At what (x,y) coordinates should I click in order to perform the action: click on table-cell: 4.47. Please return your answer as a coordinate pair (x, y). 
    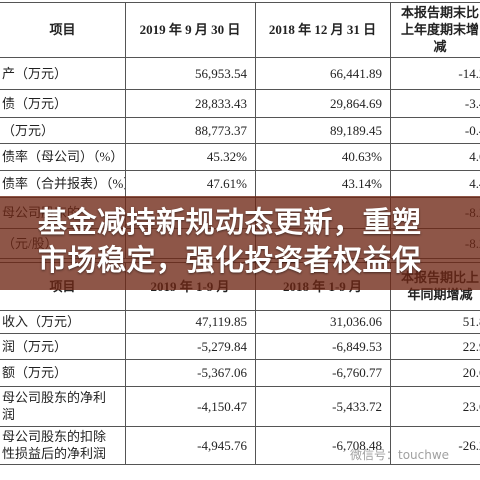
    Looking at the image, I should click on (474, 183).